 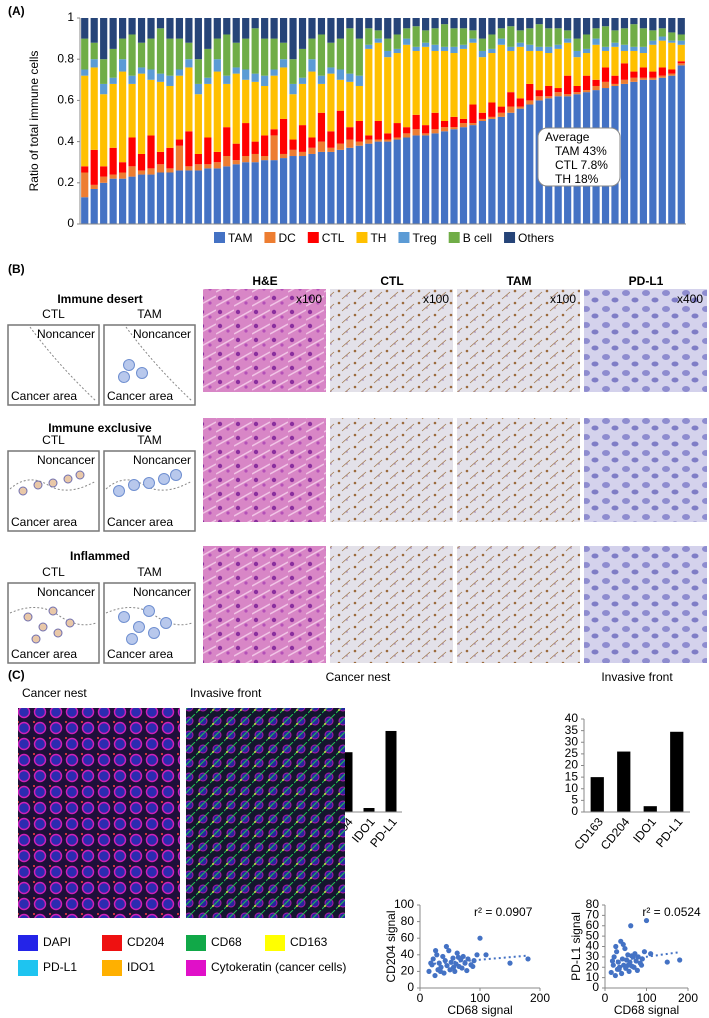 I want to click on legend-label: B cell, so click(x=477, y=238).